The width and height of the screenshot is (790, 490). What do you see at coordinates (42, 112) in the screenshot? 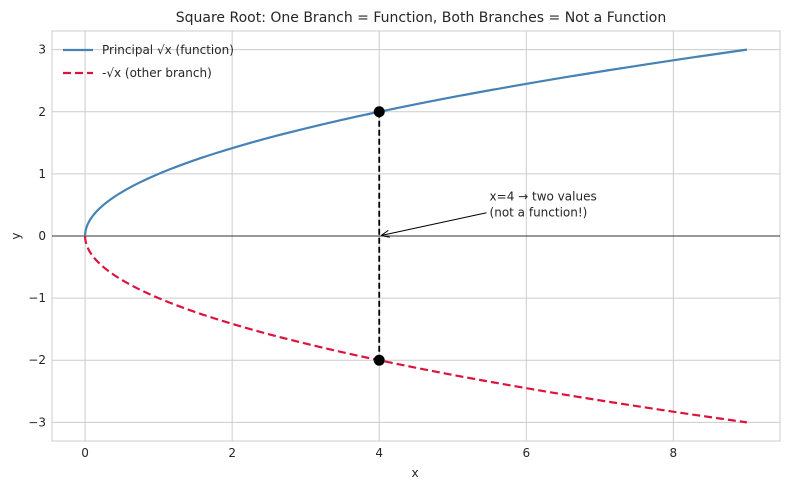
I see `y-tick-label: 2` at bounding box center [42, 112].